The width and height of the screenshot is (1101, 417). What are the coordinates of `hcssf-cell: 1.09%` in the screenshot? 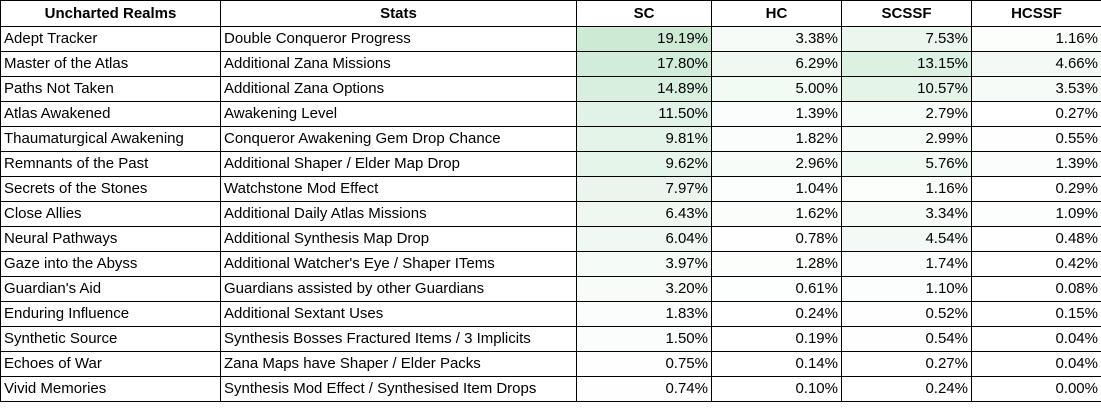 It's located at (1036, 214).